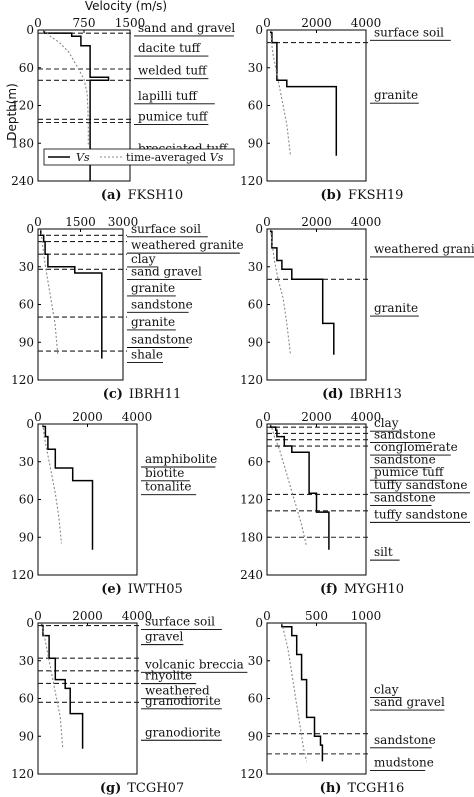 This screenshot has height=797, width=474. Describe the element at coordinates (83, 157) in the screenshot. I see `legend-vs-label: Vs` at that location.